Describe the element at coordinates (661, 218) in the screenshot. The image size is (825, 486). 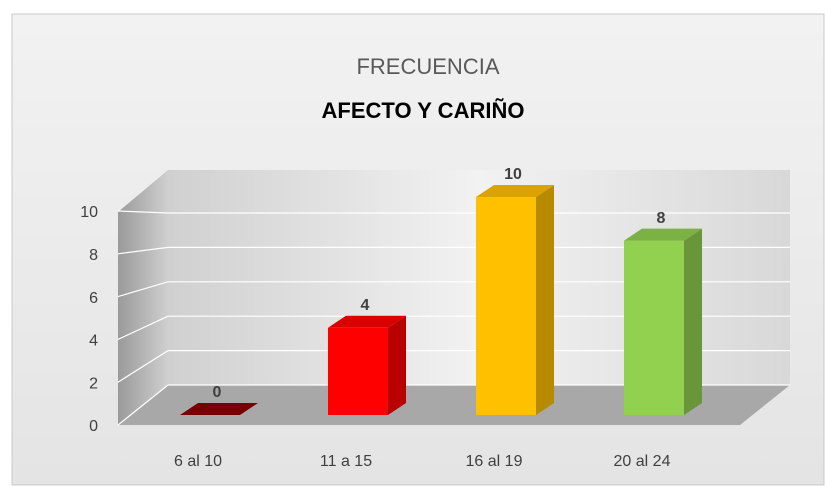
I see `data-label: 8` at that location.